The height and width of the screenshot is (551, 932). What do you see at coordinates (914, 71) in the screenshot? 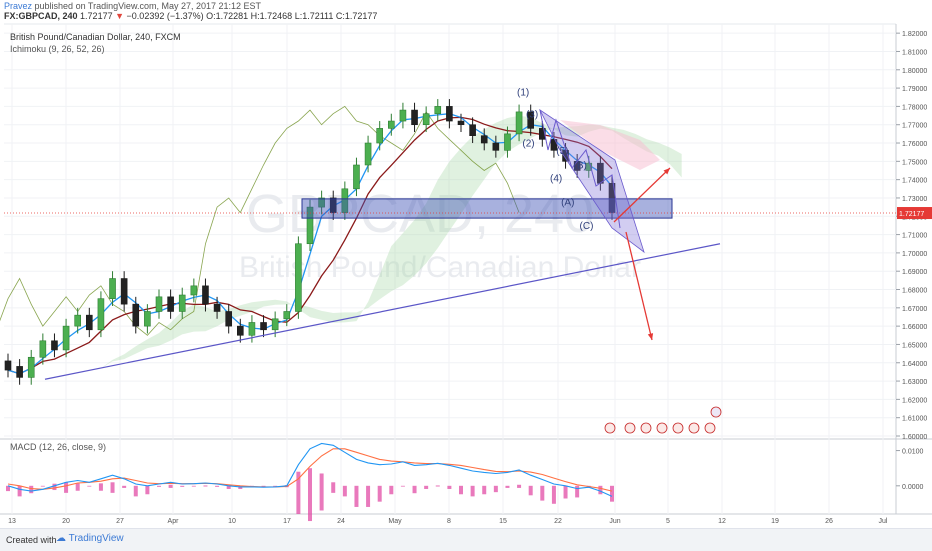
I see `y-tick-label: 1.80000` at bounding box center [914, 71].